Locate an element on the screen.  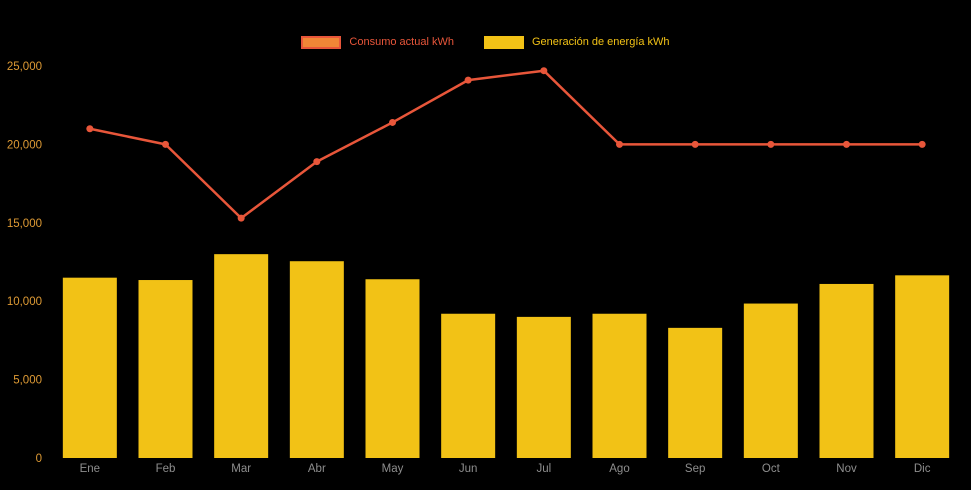
x-axis-tick-label: May is located at coordinates (393, 469).